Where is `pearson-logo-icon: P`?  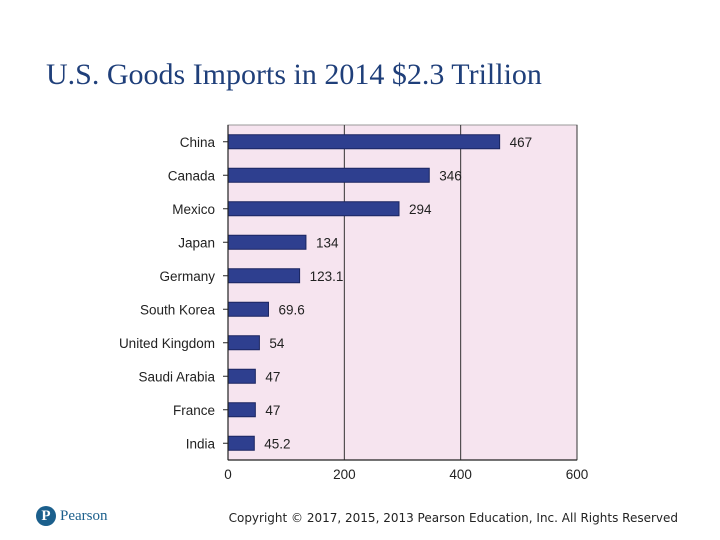
pearson-logo-icon: P is located at coordinates (46, 516).